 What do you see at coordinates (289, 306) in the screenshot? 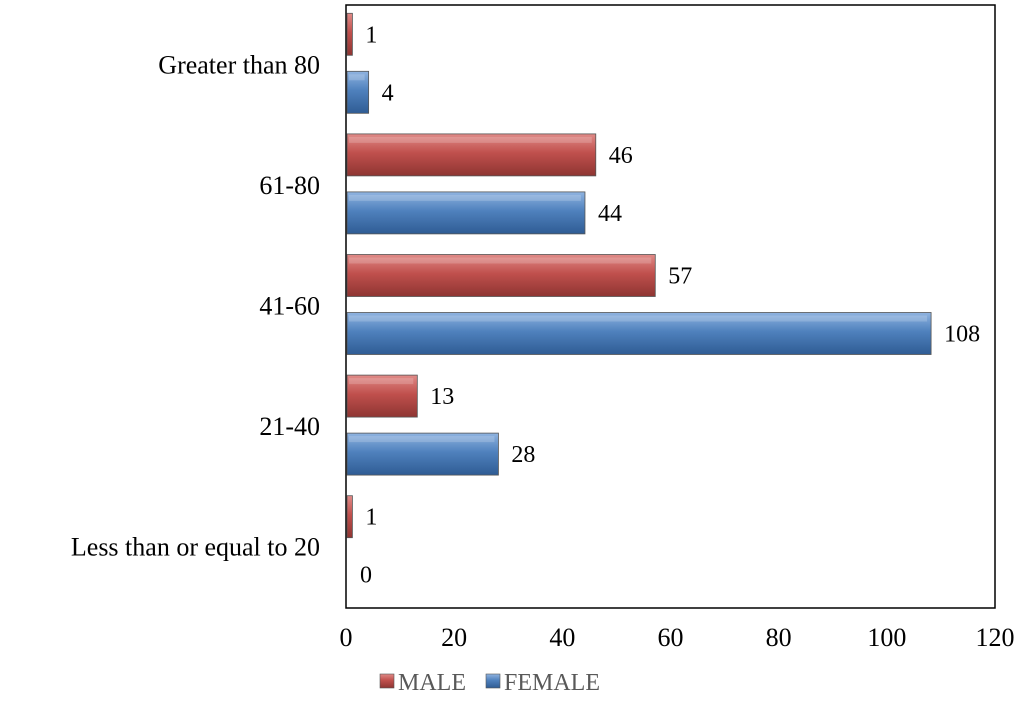
I see `category-label-41-60: 41-60` at bounding box center [289, 306].